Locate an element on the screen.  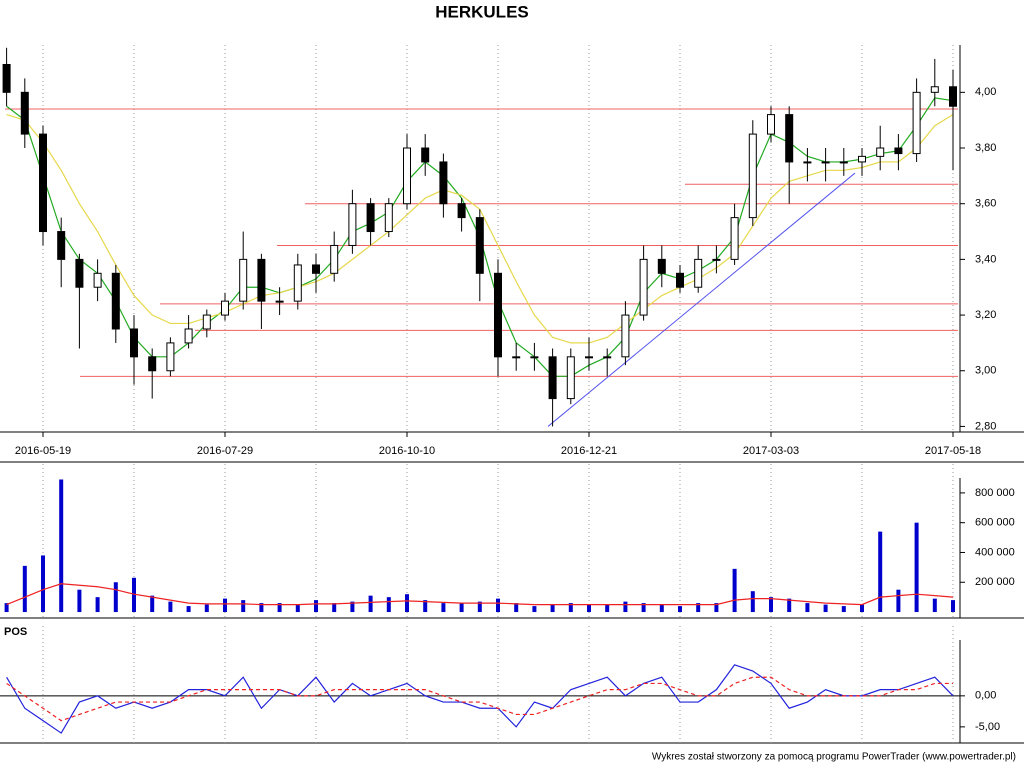
y-tick-label: 2,80 is located at coordinates (985, 426).